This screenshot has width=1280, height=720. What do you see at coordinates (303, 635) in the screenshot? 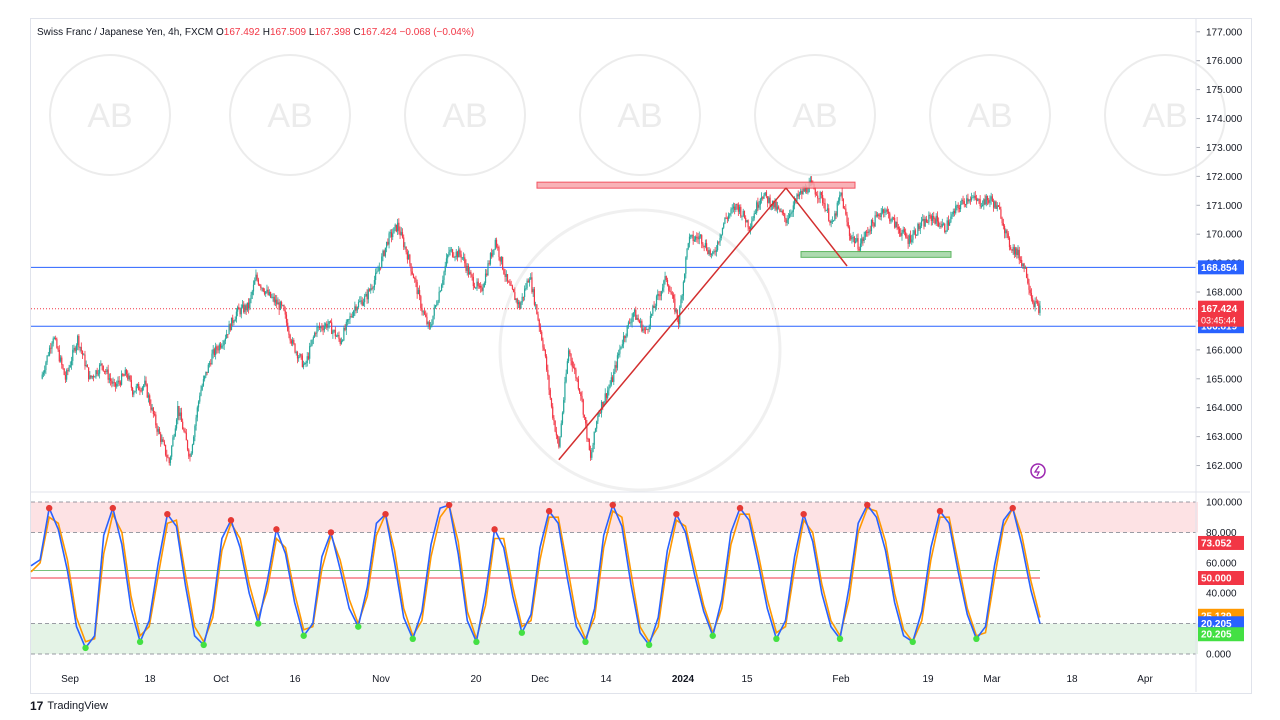
I see `stoch-trough-dot` at bounding box center [303, 635].